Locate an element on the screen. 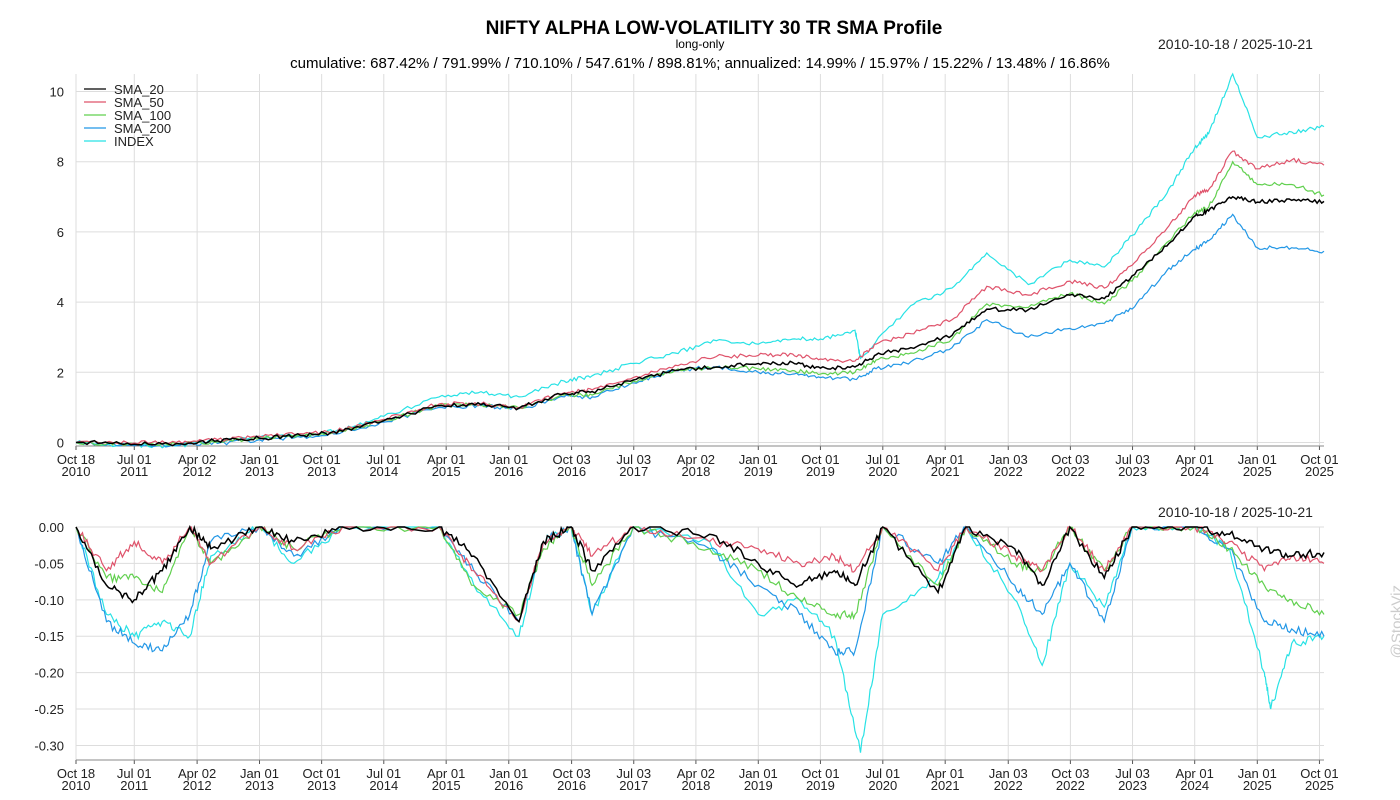 This screenshot has height=800, width=1400. date-range-top: 2010-10-18 / 2025-10-21 is located at coordinates (1235, 44).